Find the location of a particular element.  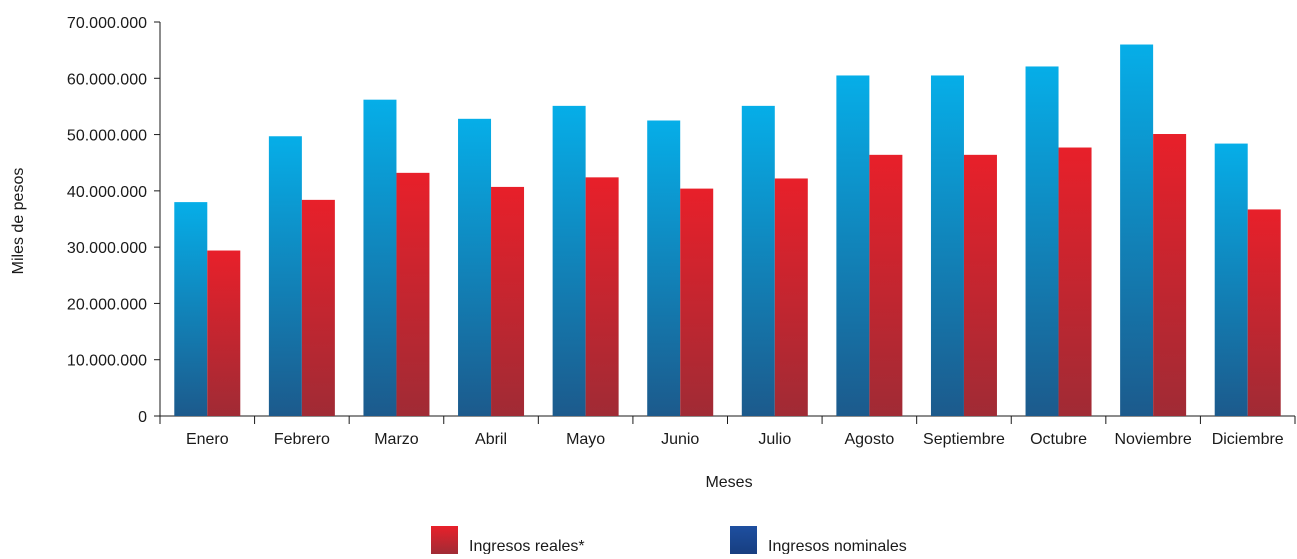

x-tick-label: Noviembre is located at coordinates (1152, 439).